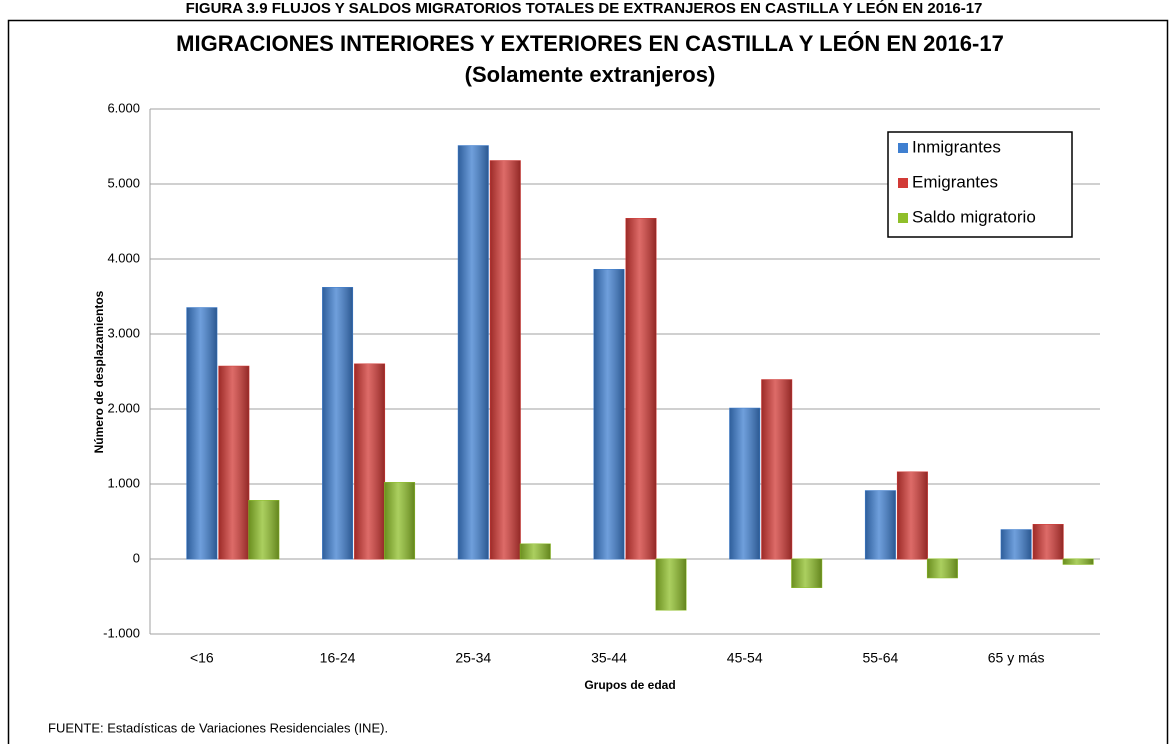 This screenshot has width=1169, height=744. Describe the element at coordinates (745, 658) in the screenshot. I see `x-tick-label: 45-54` at that location.